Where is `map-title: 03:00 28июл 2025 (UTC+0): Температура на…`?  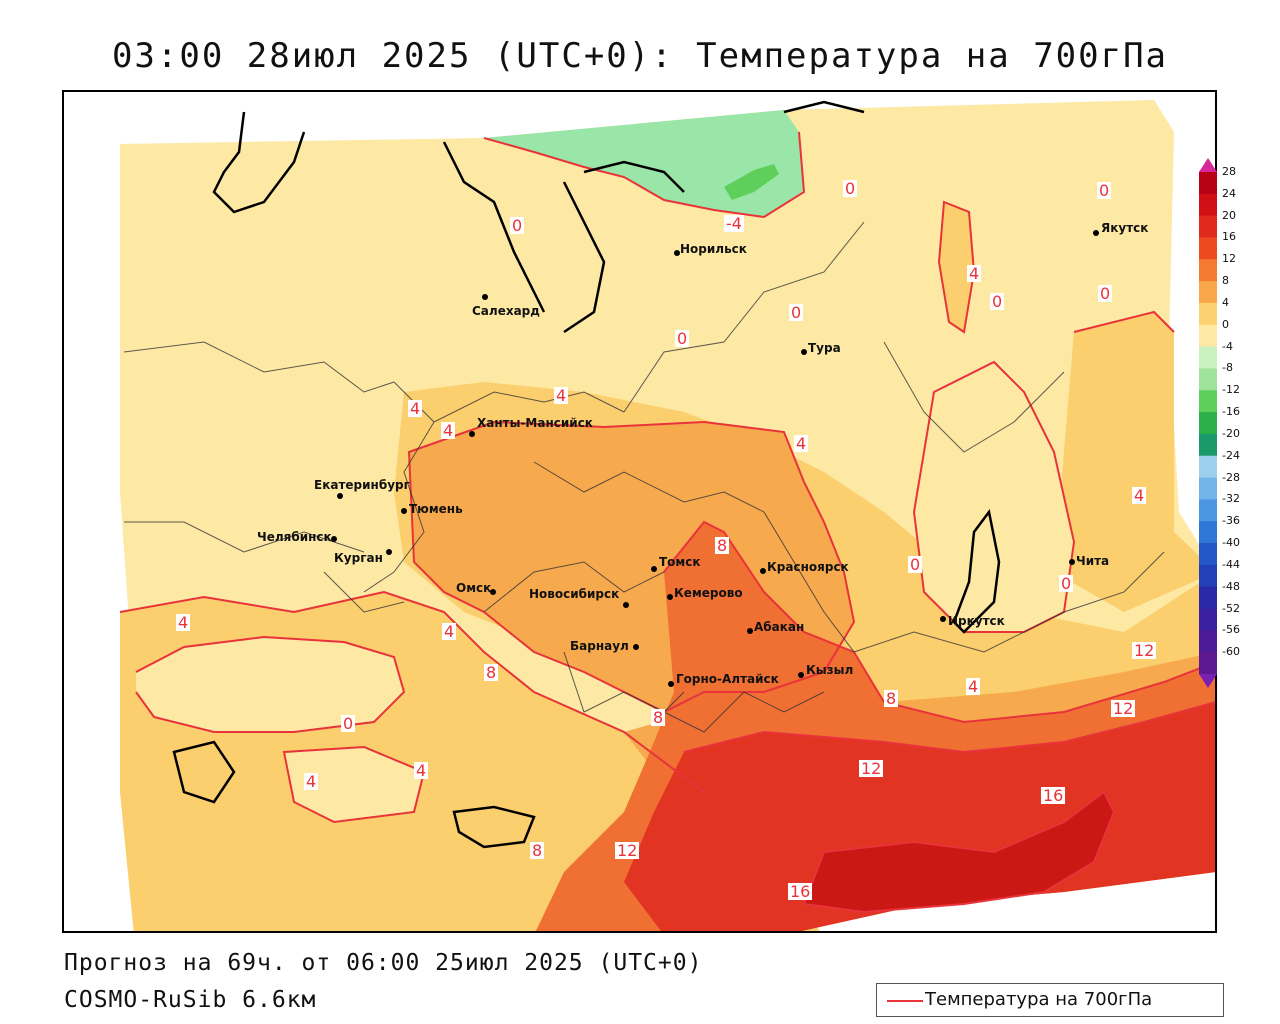 map-title: 03:00 28июл 2025 (UTC+0): Температура на… is located at coordinates (640, 56).